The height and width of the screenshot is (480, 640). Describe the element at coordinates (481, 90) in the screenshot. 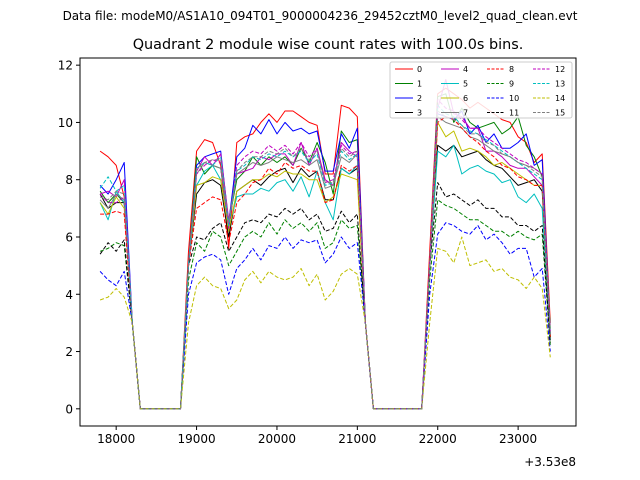

I see `legend-box` at that location.